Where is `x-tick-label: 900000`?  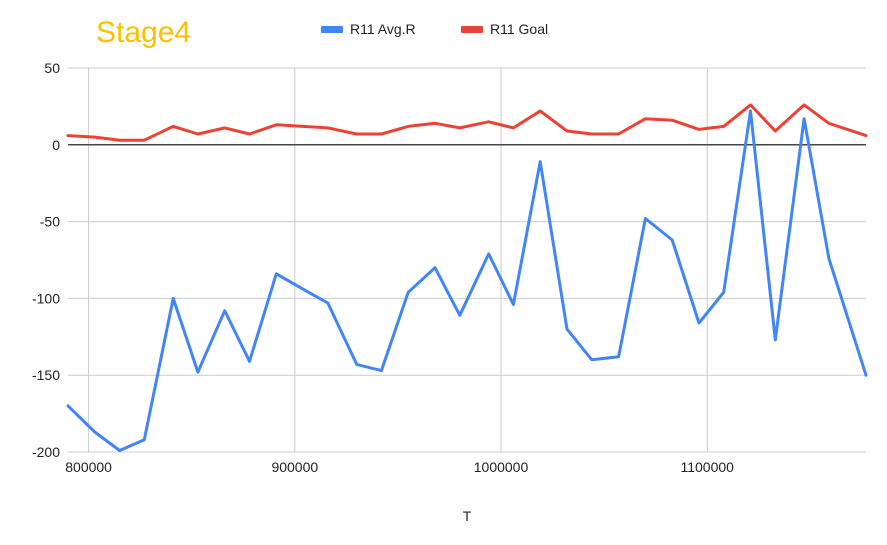 x-tick-label: 900000 is located at coordinates (294, 467).